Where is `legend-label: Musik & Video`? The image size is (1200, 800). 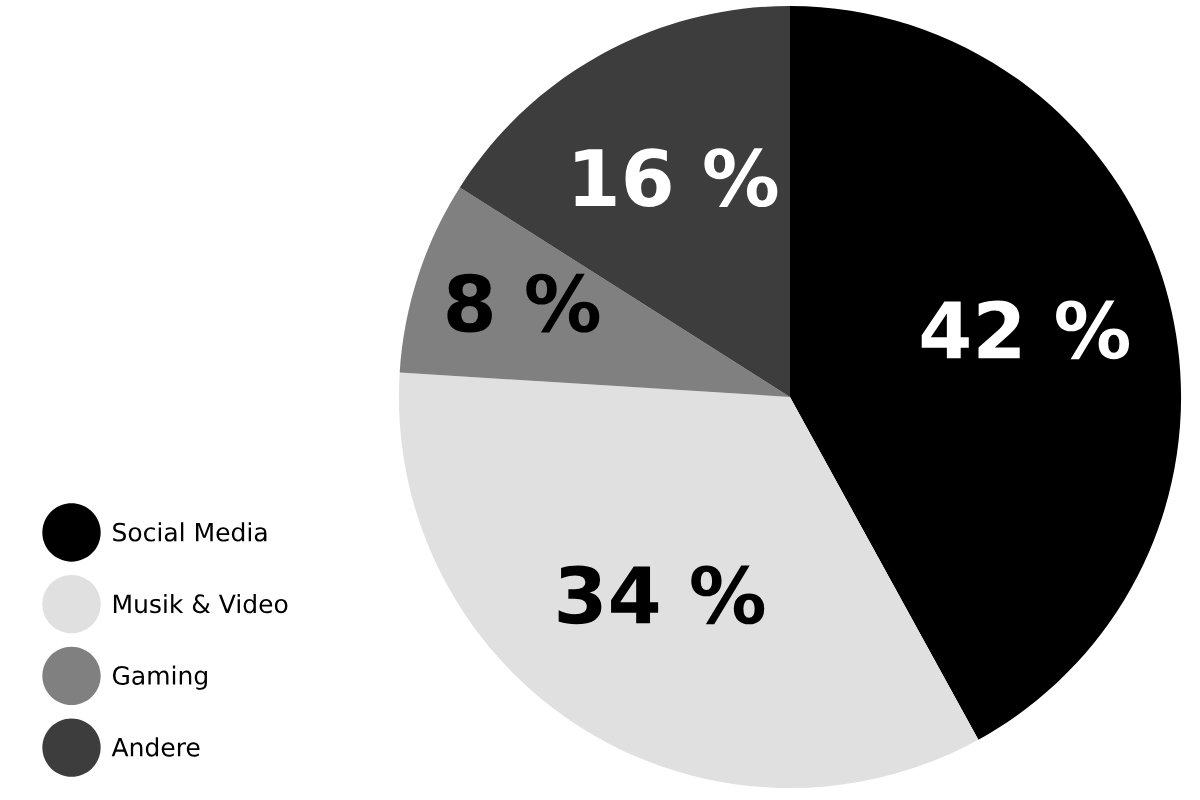 legend-label: Musik & Video is located at coordinates (200, 603).